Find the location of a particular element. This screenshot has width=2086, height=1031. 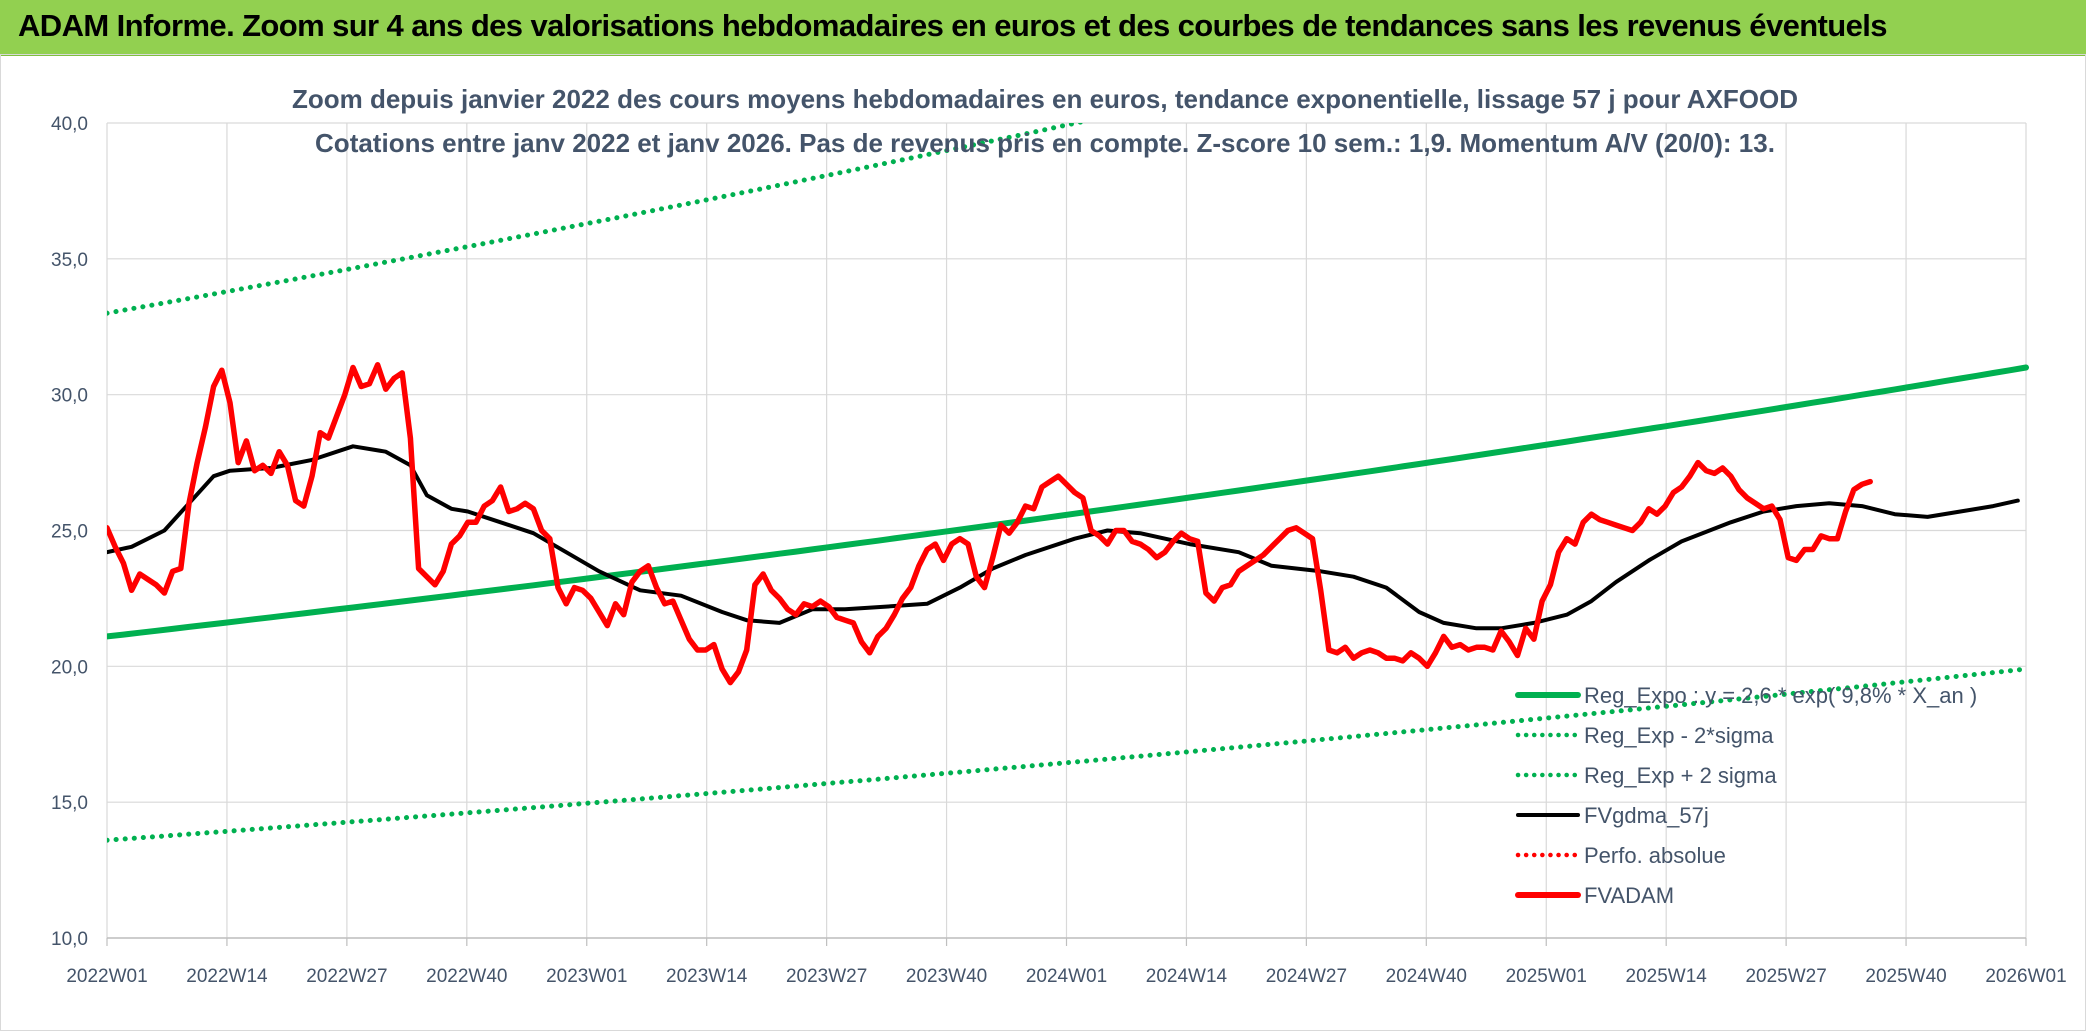

y-tick-label: 20,0 is located at coordinates (69, 667).